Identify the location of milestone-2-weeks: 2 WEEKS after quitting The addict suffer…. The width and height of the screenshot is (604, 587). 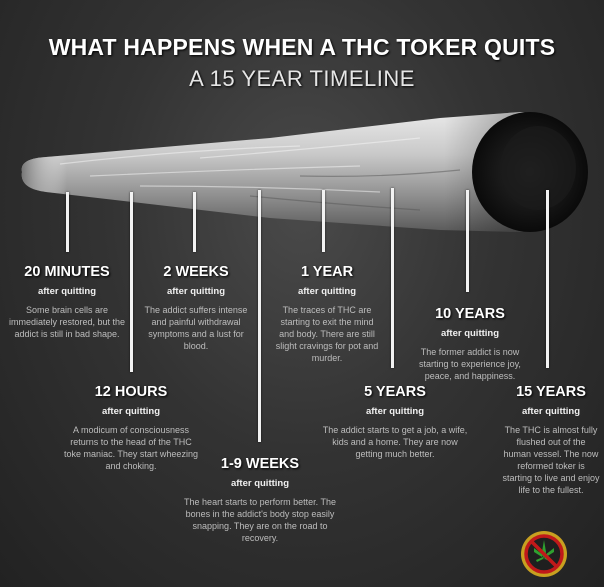
(196, 308).